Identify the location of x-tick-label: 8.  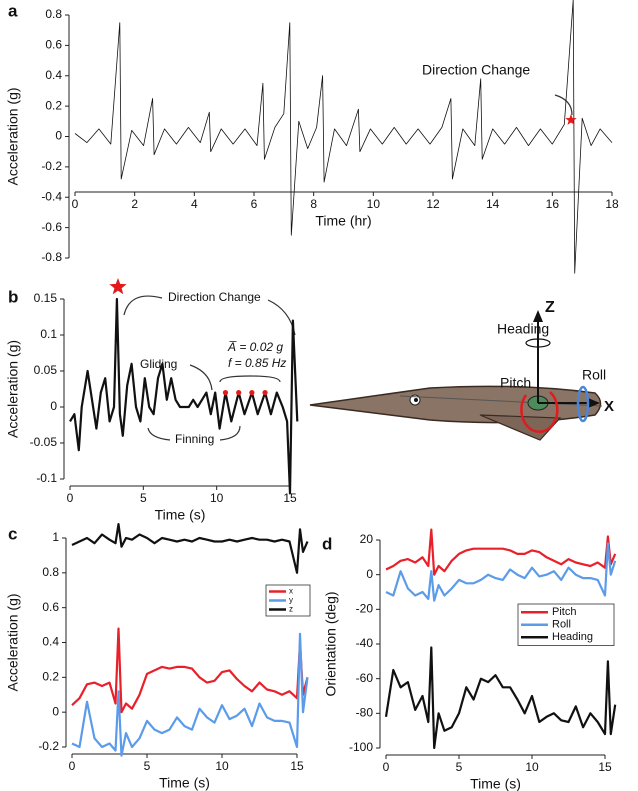
(313, 204).